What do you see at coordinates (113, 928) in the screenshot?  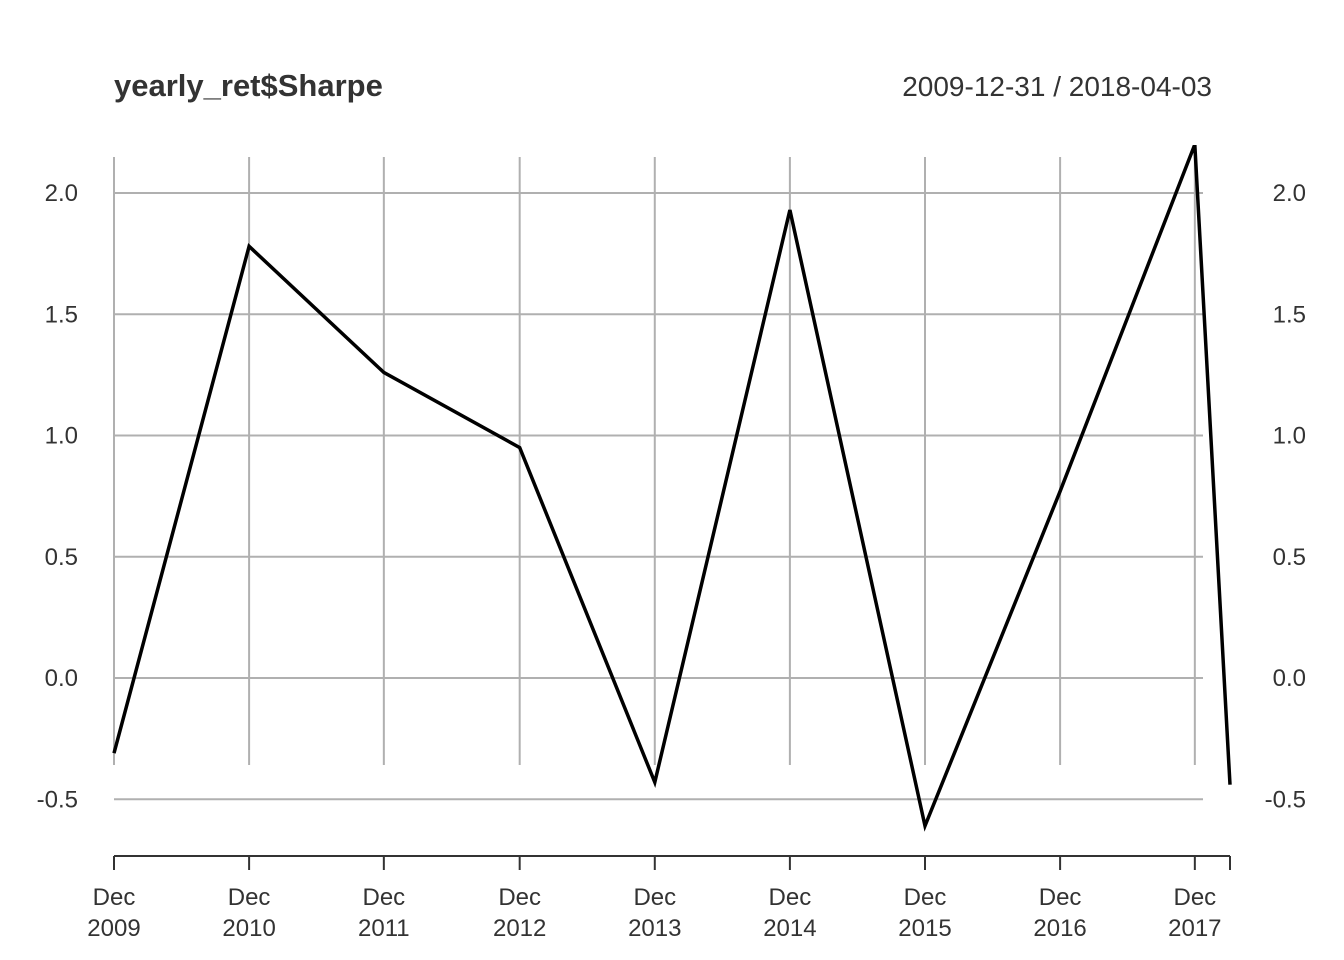 I see `x-tick-label-year: 2009` at bounding box center [113, 928].